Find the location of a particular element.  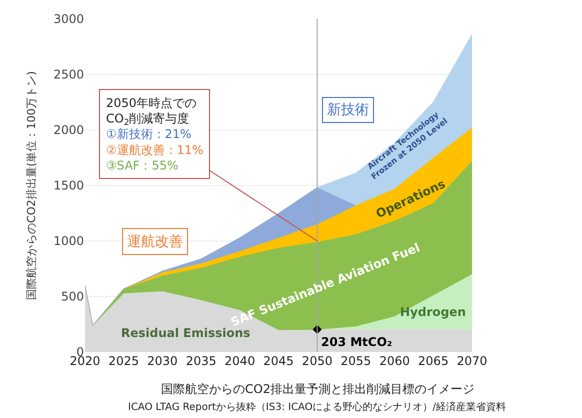

y-tick-label: 1000 is located at coordinates (68, 241).